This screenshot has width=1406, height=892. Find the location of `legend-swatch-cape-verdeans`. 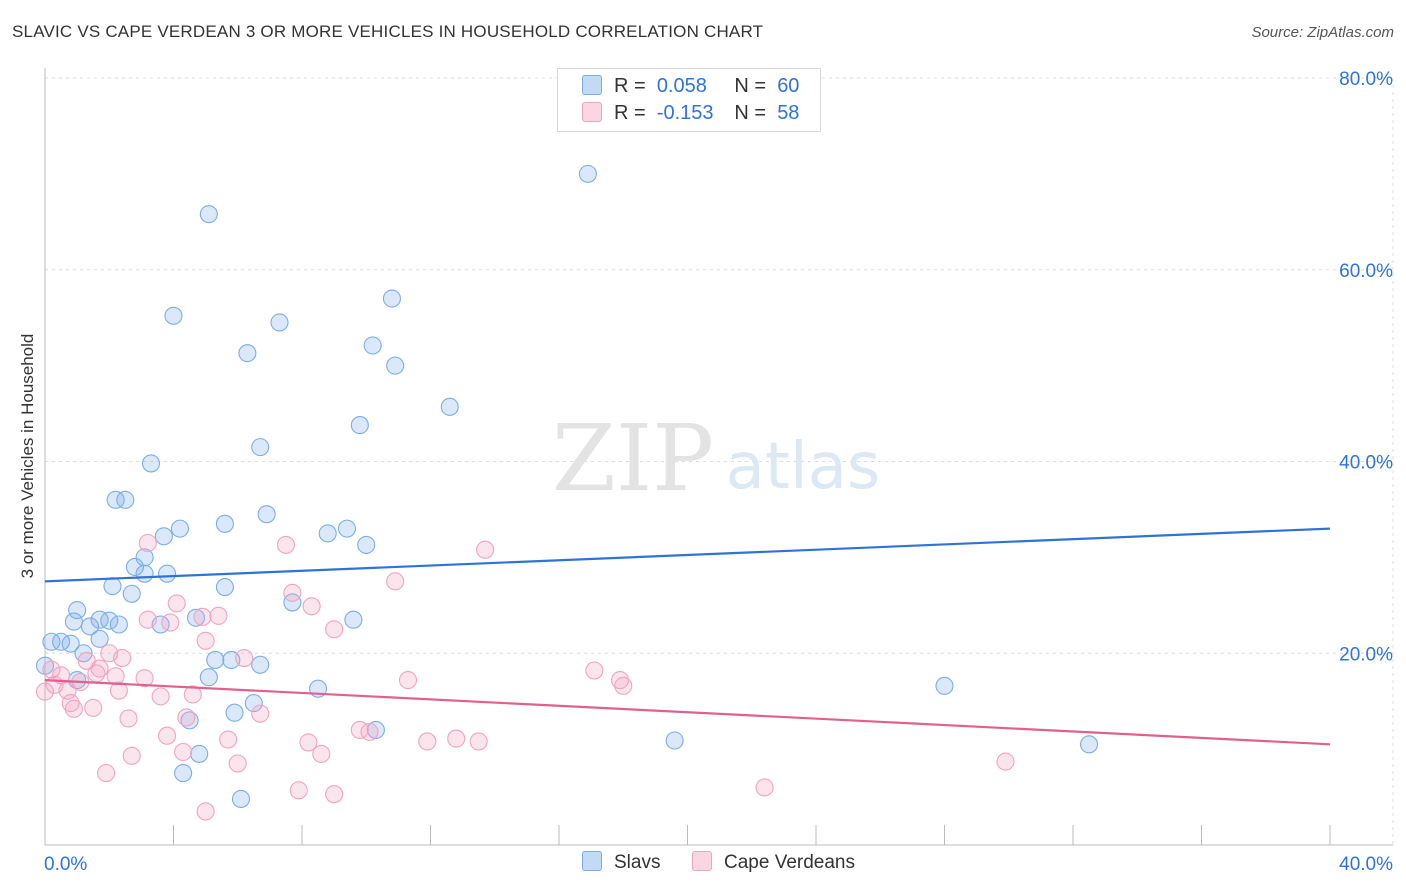

legend-swatch-cape-verdeans is located at coordinates (592, 112).